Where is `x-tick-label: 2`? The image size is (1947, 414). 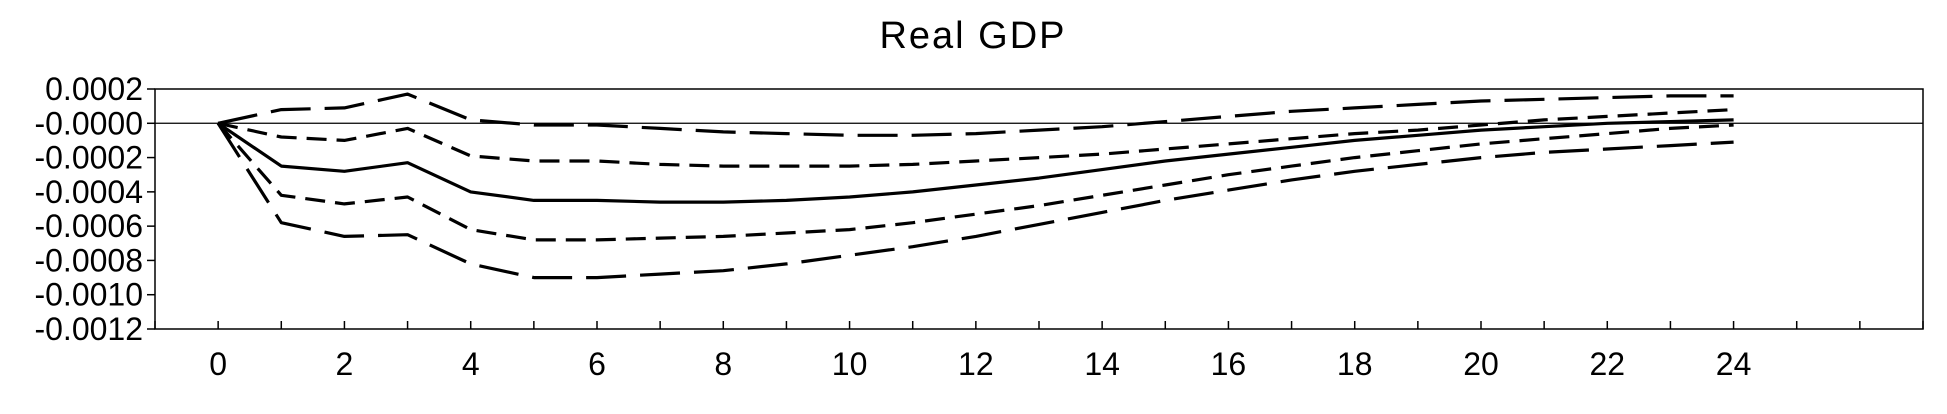 x-tick-label: 2 is located at coordinates (345, 364).